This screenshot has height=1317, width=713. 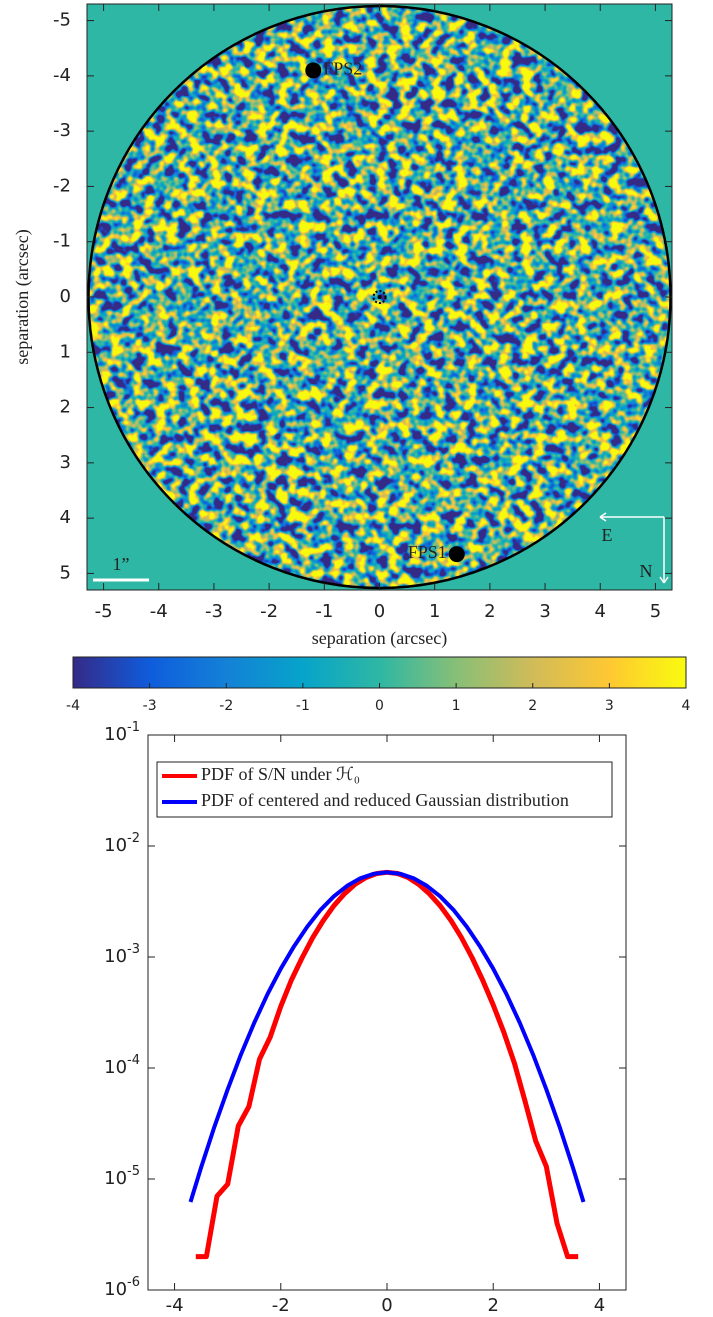 What do you see at coordinates (303, 706) in the screenshot?
I see `colorbar-tick-label: -1` at bounding box center [303, 706].